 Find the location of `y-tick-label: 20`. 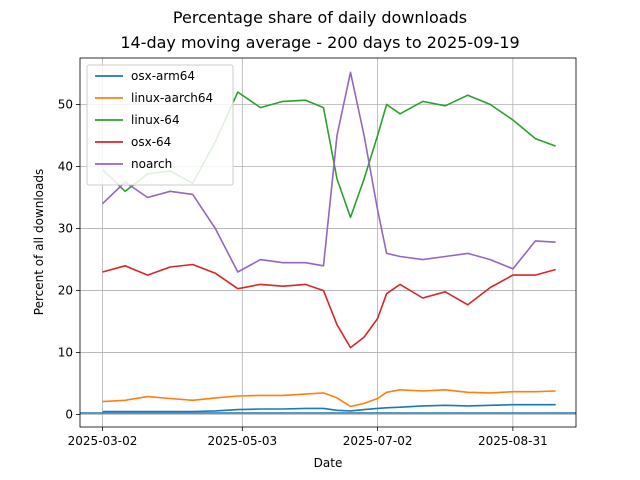

y-tick-label: 20 is located at coordinates (65, 291).